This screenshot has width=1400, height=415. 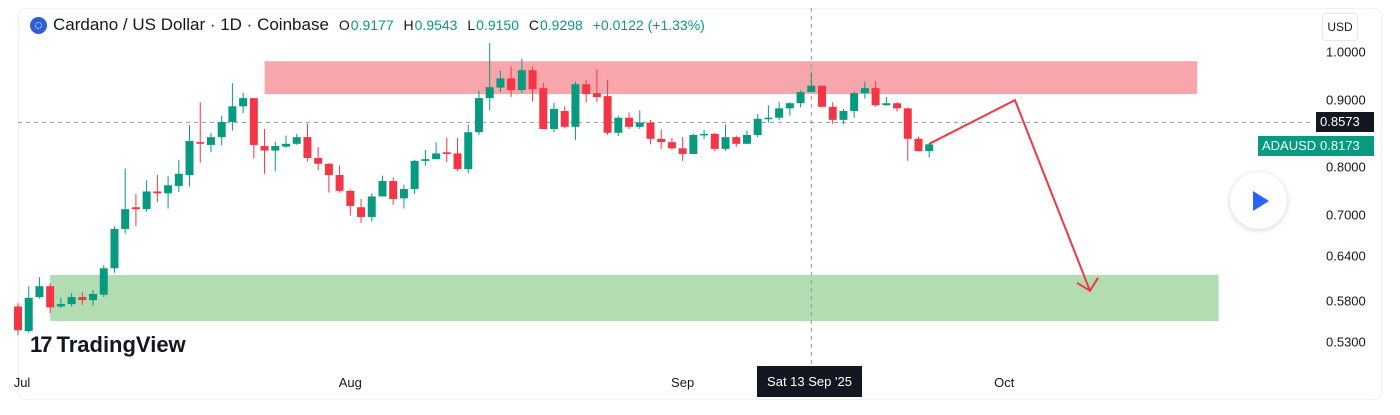 What do you see at coordinates (533, 25) in the screenshot?
I see `close-label: C` at bounding box center [533, 25].